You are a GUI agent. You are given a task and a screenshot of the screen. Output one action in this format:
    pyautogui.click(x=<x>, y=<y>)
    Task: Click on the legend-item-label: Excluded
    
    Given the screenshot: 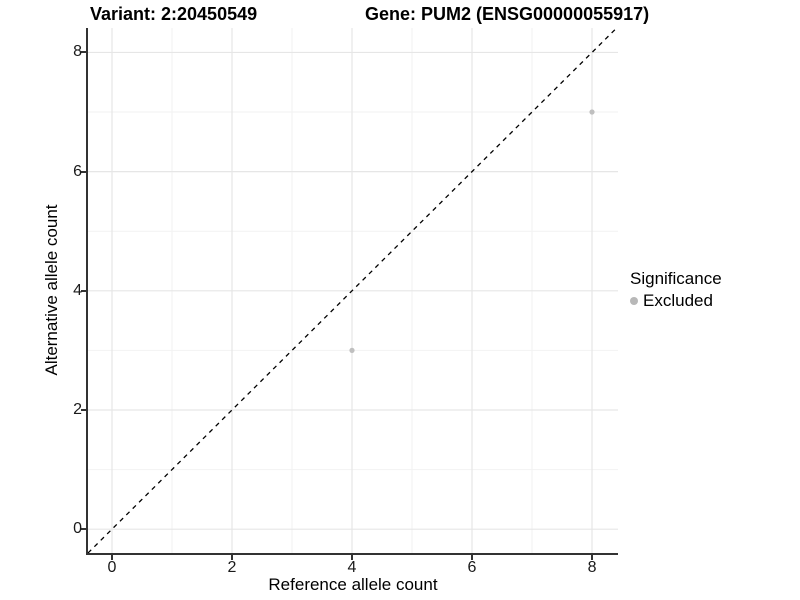 What is the action you would take?
    pyautogui.click(x=678, y=300)
    